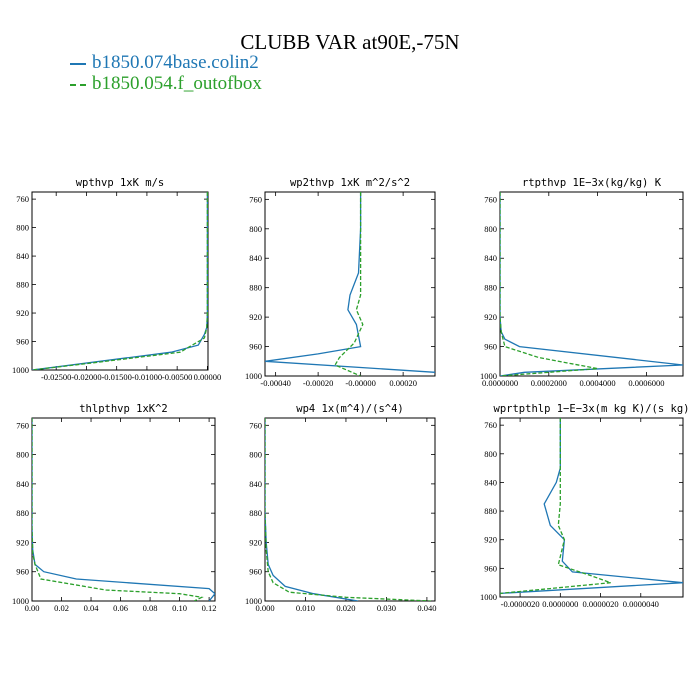 The width and height of the screenshot is (700, 700). What do you see at coordinates (350, 42) in the screenshot?
I see `figure-title: CLUBB VAR at90E,-75N` at bounding box center [350, 42].